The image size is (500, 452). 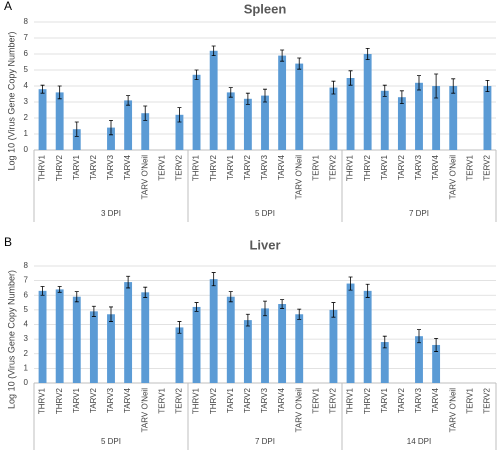 I want to click on y-tick-label: 8, so click(x=26, y=21).